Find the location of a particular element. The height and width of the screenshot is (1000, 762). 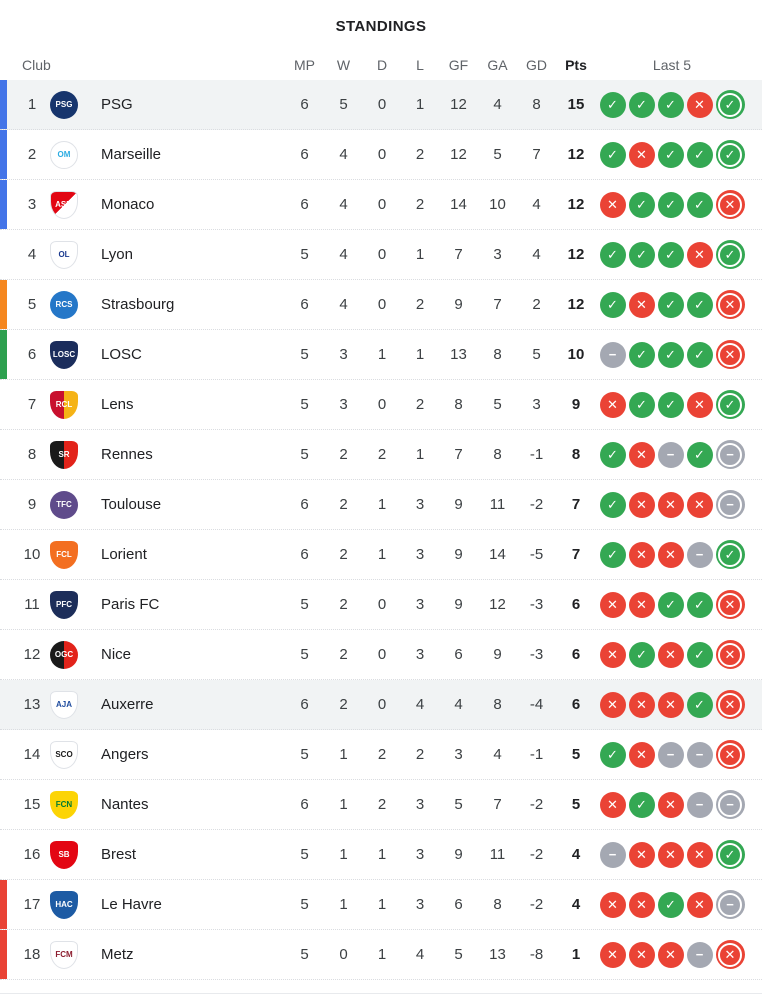

stat-ga: 8 is located at coordinates (497, 704).